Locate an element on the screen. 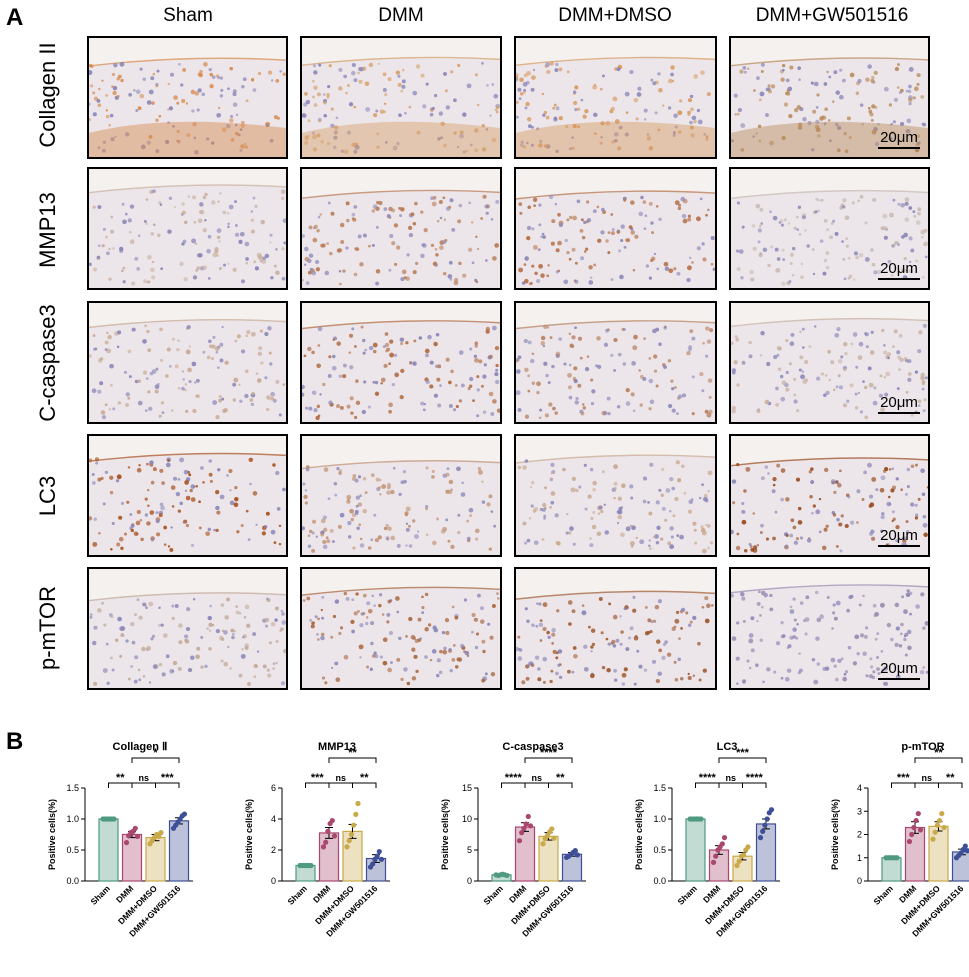 This screenshot has width=969, height=977. y-tick-label: 2 is located at coordinates (859, 835).